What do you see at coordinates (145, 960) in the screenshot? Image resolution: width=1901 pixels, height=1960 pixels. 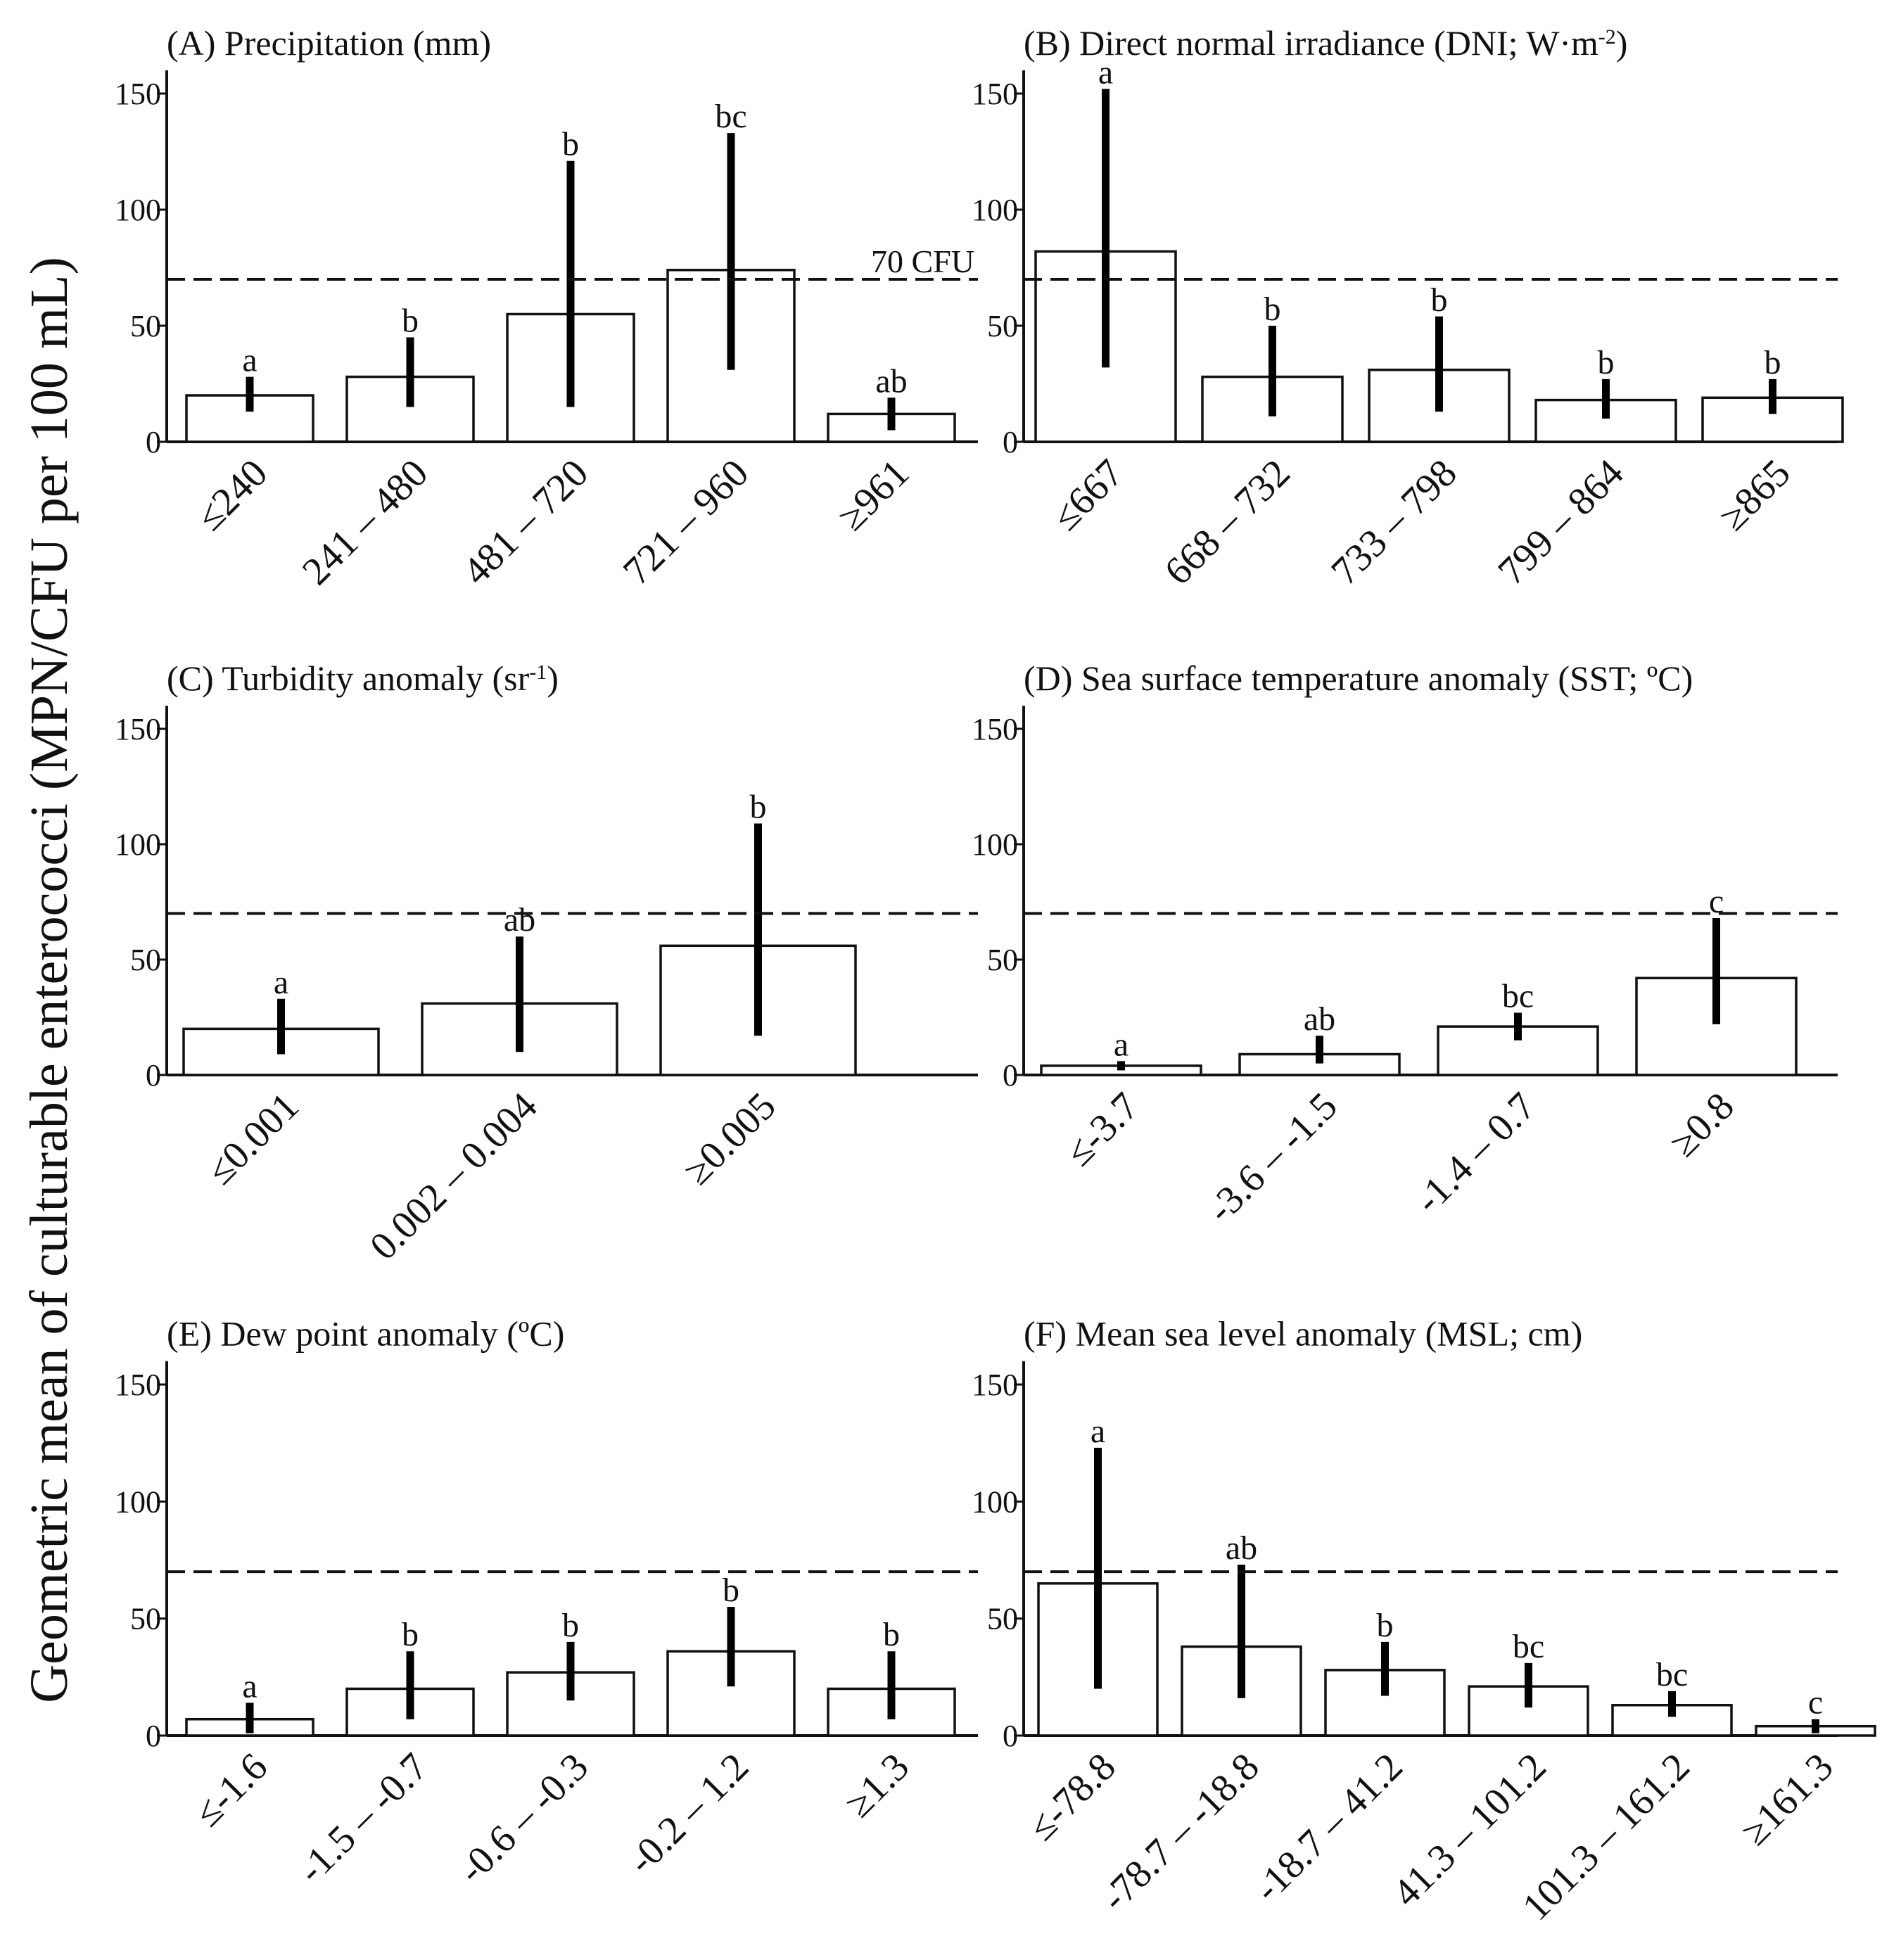 I see `panel-C-y-tick-label: 50` at bounding box center [145, 960].